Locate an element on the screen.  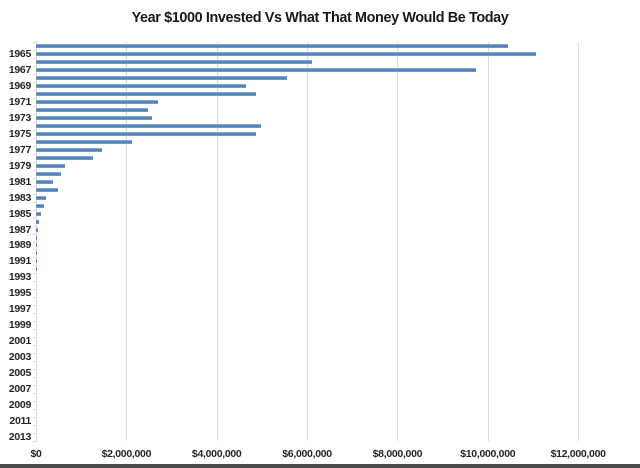
y-axis-label: 1979 is located at coordinates (19, 165).